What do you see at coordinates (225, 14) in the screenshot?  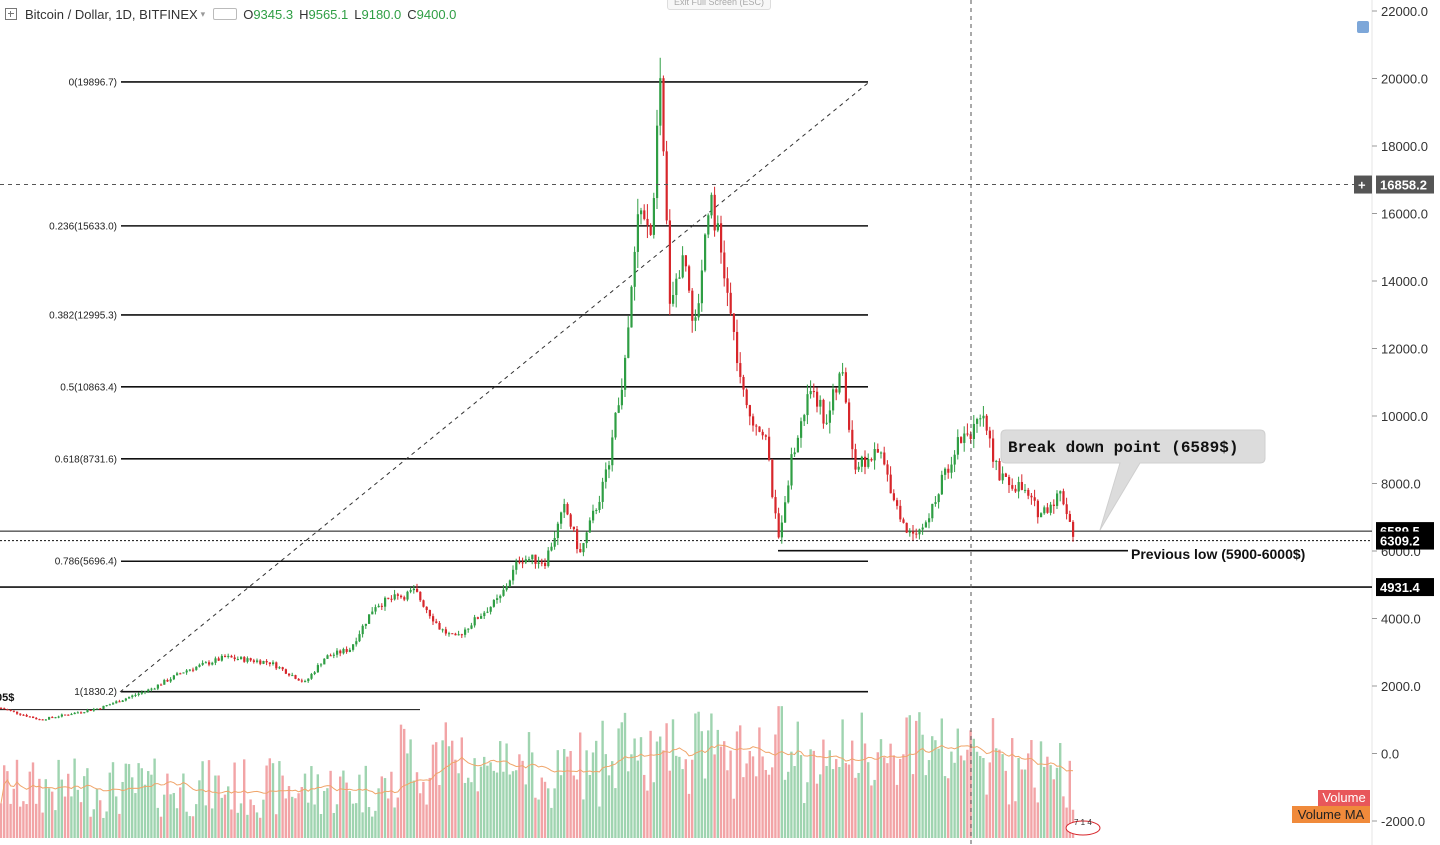 I see `visibility-icon` at bounding box center [225, 14].